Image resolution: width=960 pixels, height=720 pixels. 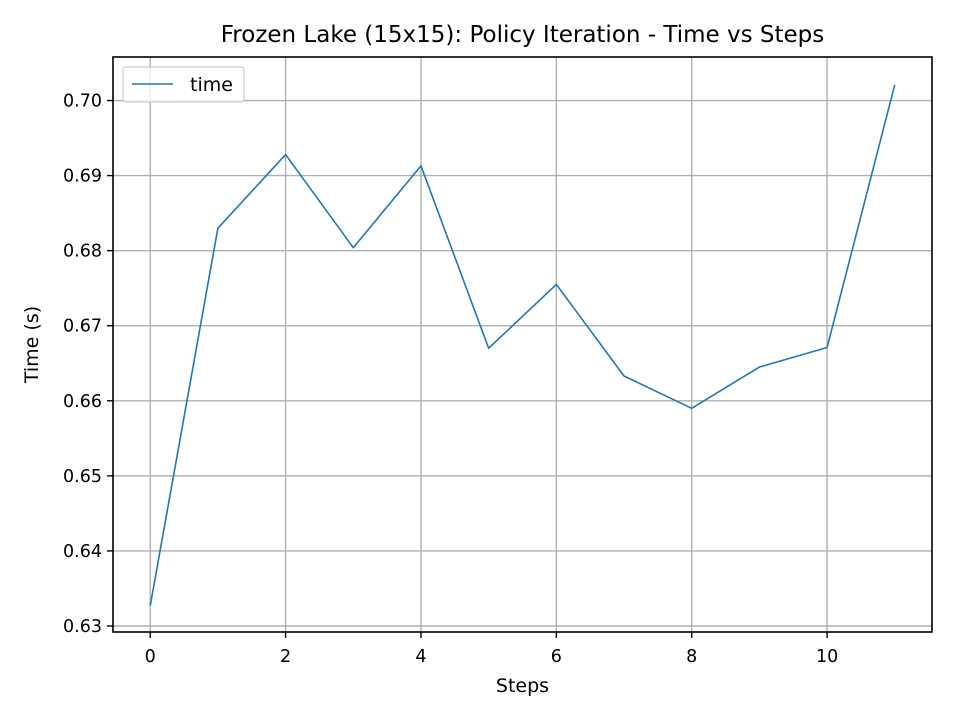 I want to click on x-axis-label: Steps, so click(x=522, y=686).